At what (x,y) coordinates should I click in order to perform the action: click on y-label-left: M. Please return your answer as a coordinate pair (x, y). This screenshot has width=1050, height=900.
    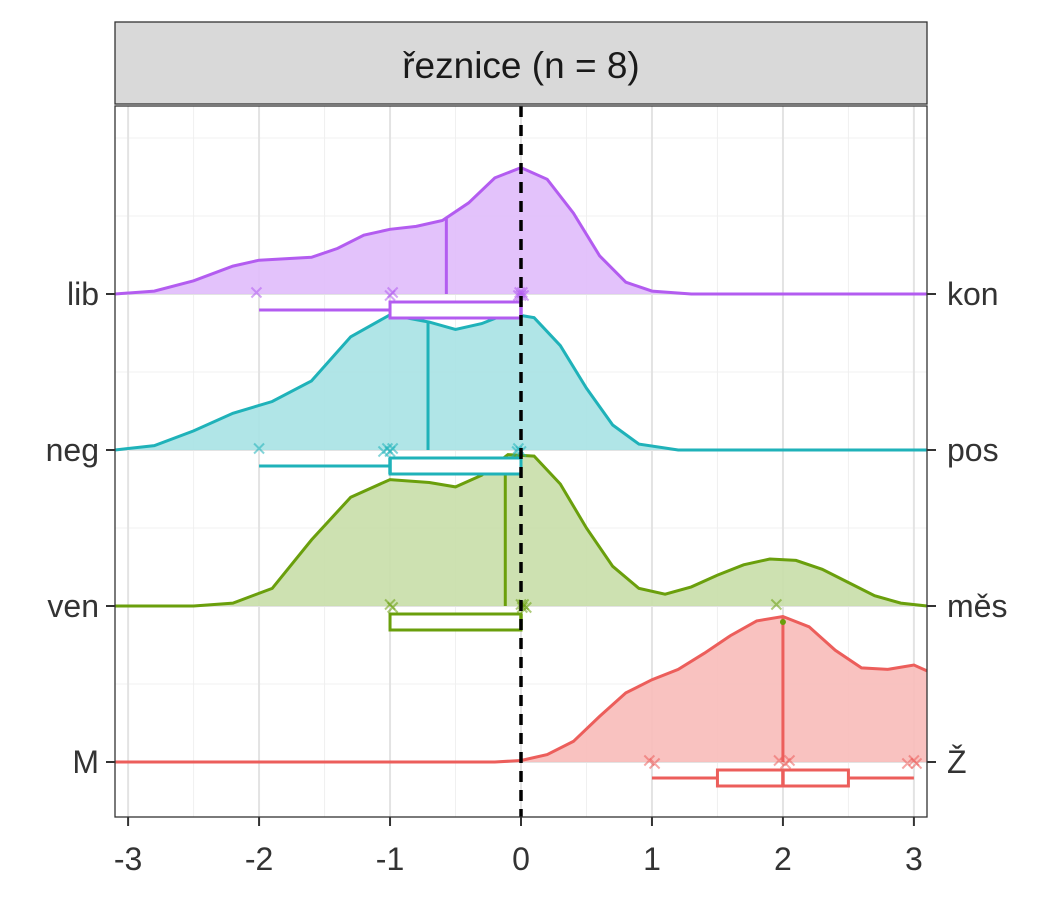
    Looking at the image, I should click on (85, 762).